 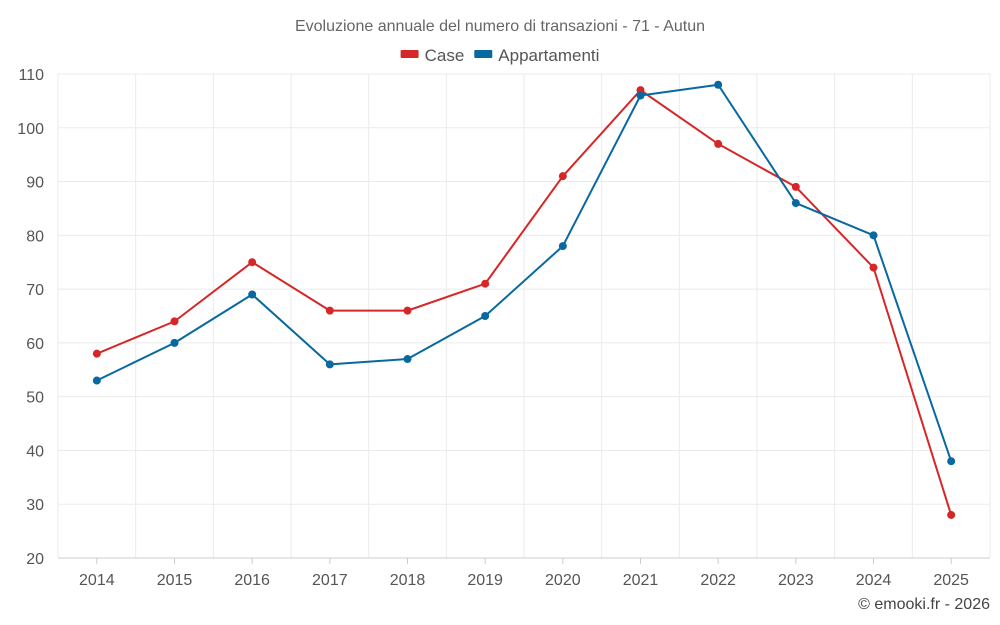 What do you see at coordinates (718, 580) in the screenshot?
I see `x-tick-label: 2022` at bounding box center [718, 580].